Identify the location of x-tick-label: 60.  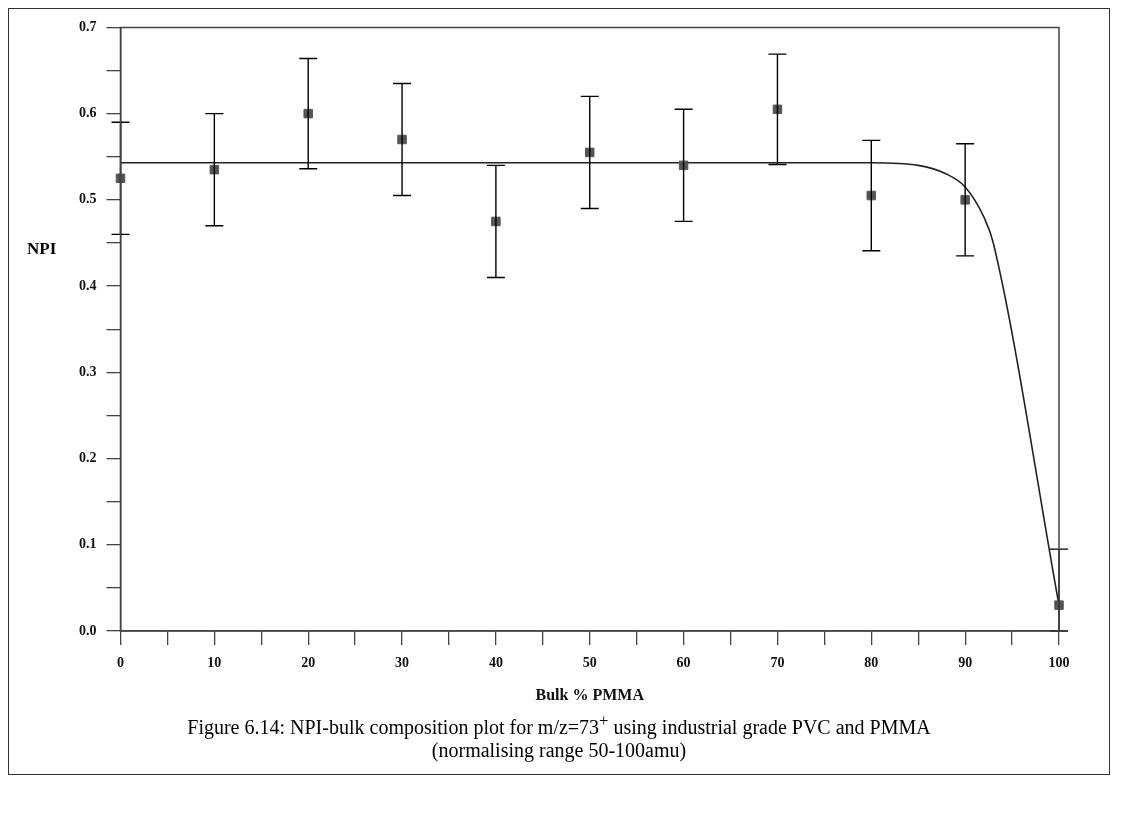
(683, 663).